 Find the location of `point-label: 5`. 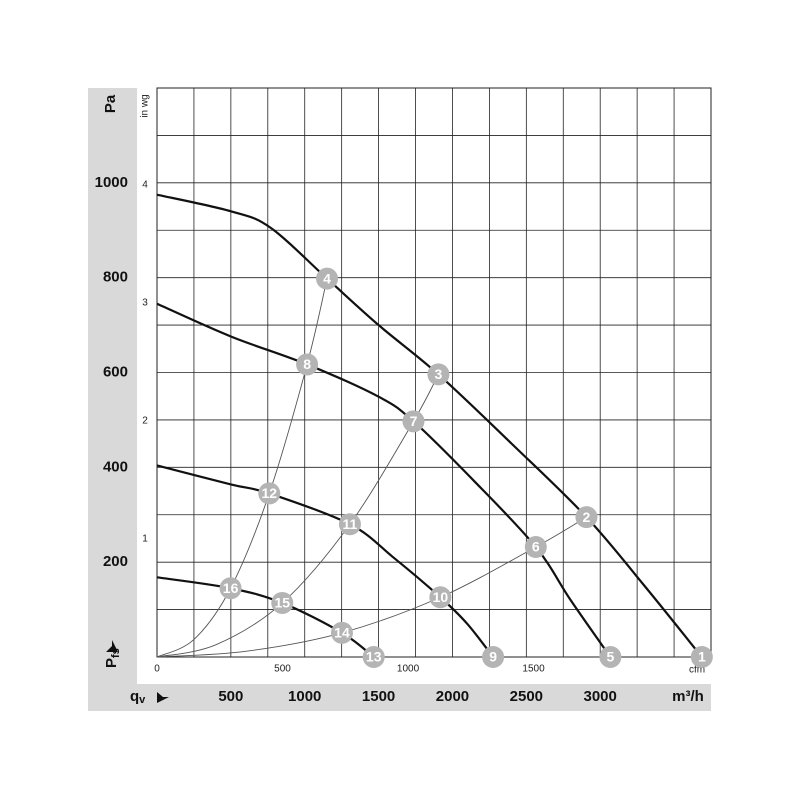

point-label: 5 is located at coordinates (610, 657).